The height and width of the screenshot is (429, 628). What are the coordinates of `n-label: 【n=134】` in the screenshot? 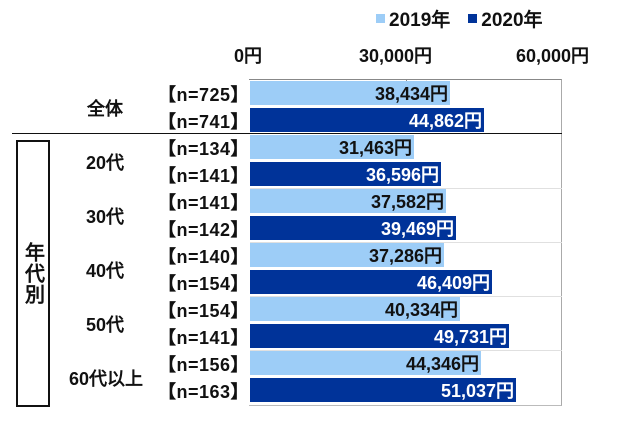 It's located at (204, 148).